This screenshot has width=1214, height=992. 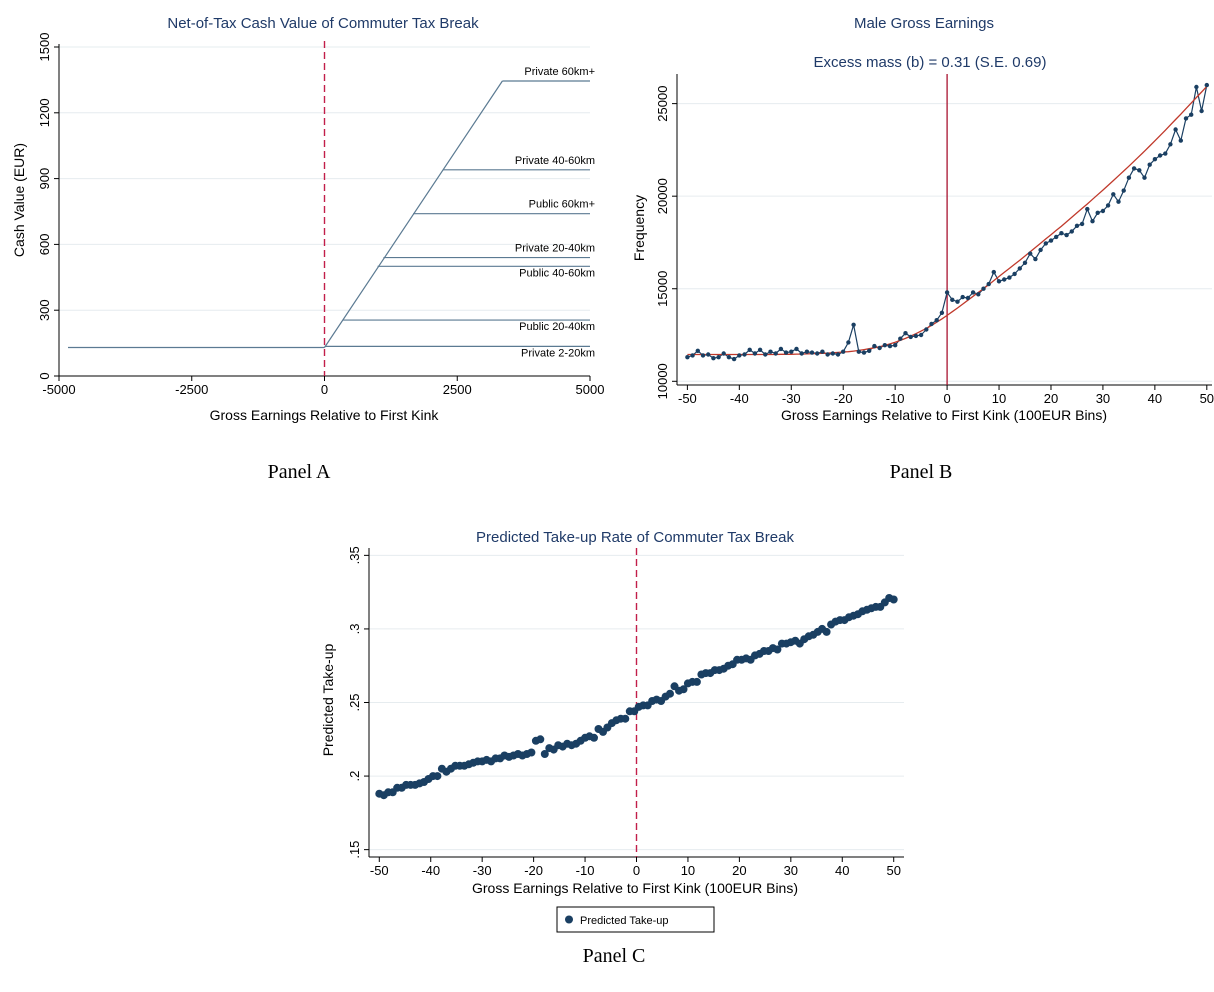 What do you see at coordinates (614, 956) in the screenshot?
I see `panel-c-caption: Panel C` at bounding box center [614, 956].